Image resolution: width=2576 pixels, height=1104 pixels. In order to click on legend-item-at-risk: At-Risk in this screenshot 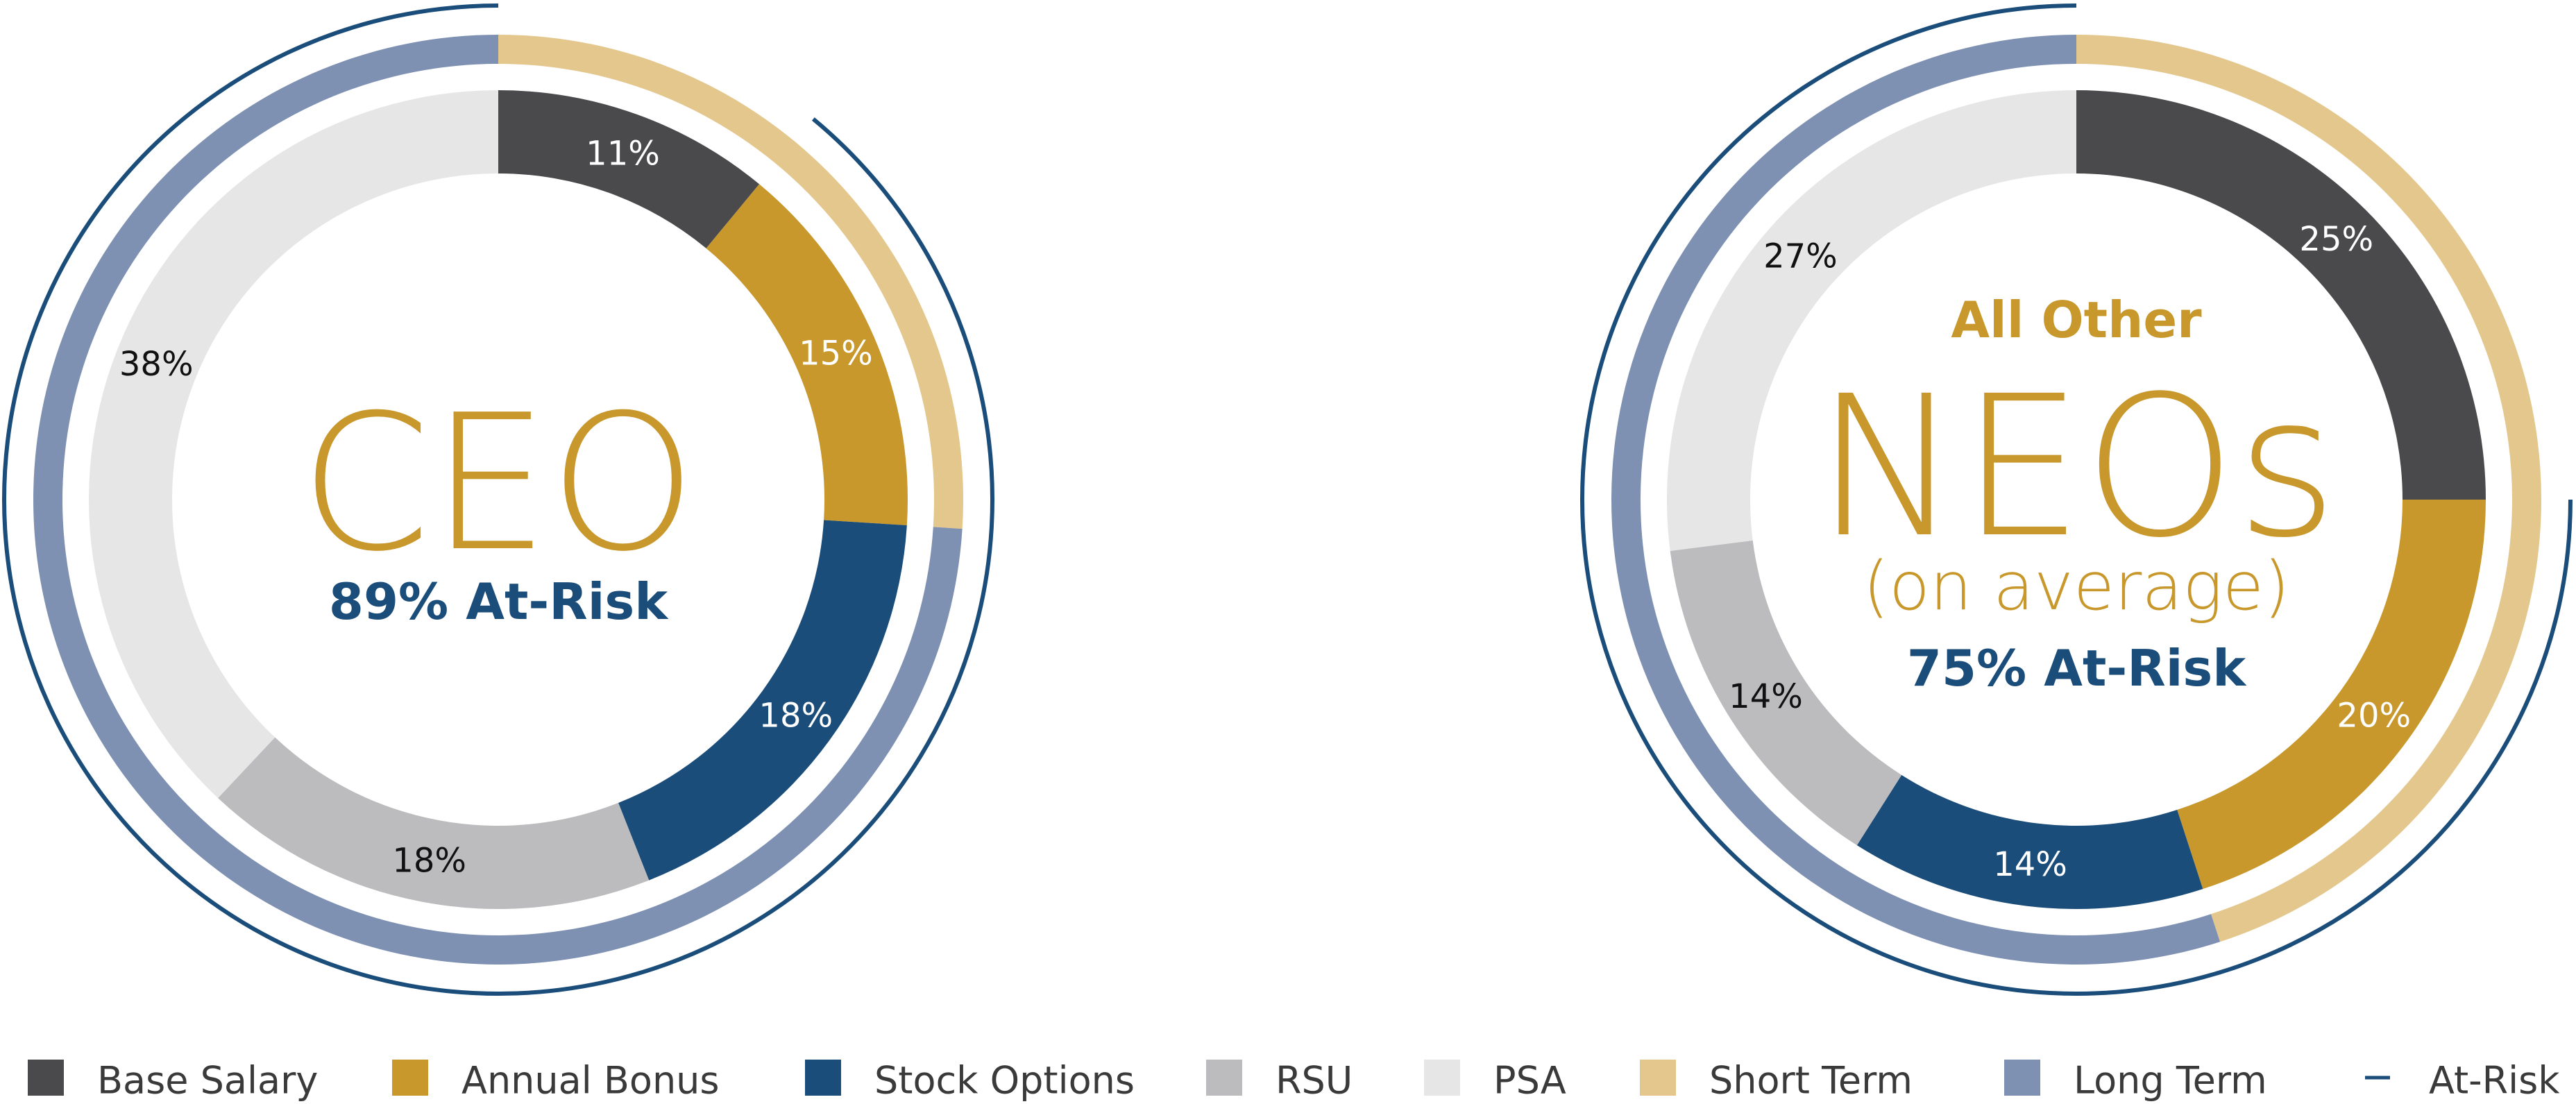, I will do `click(2463, 1081)`.